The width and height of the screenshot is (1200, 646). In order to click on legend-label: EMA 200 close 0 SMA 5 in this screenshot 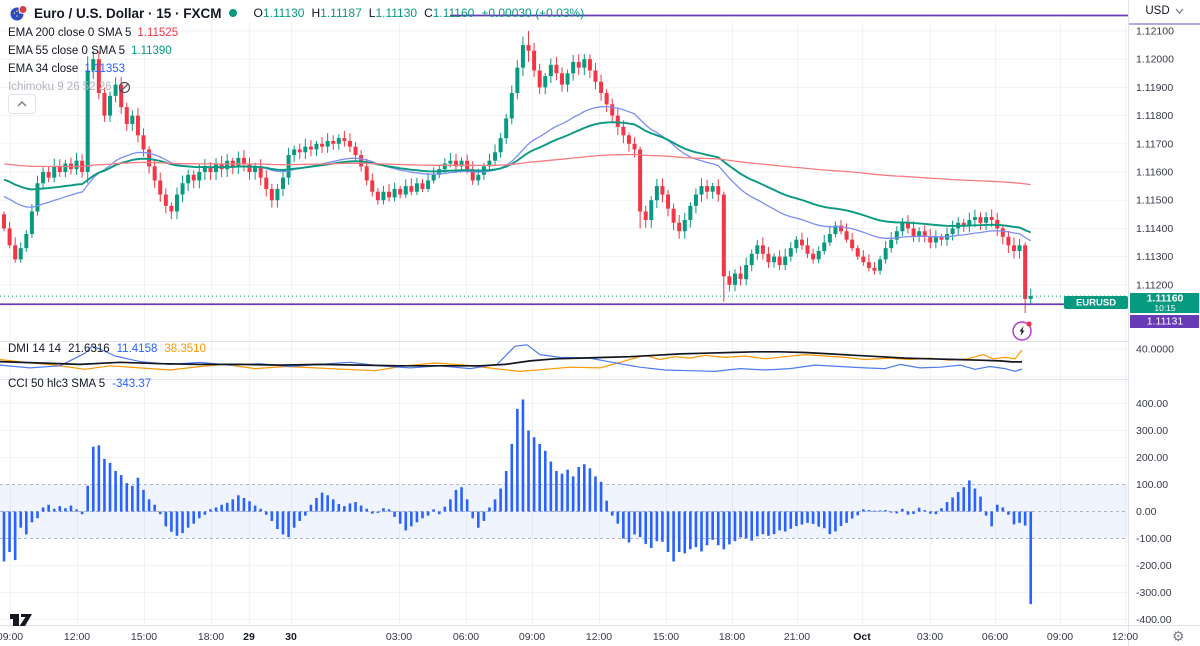, I will do `click(70, 33)`.